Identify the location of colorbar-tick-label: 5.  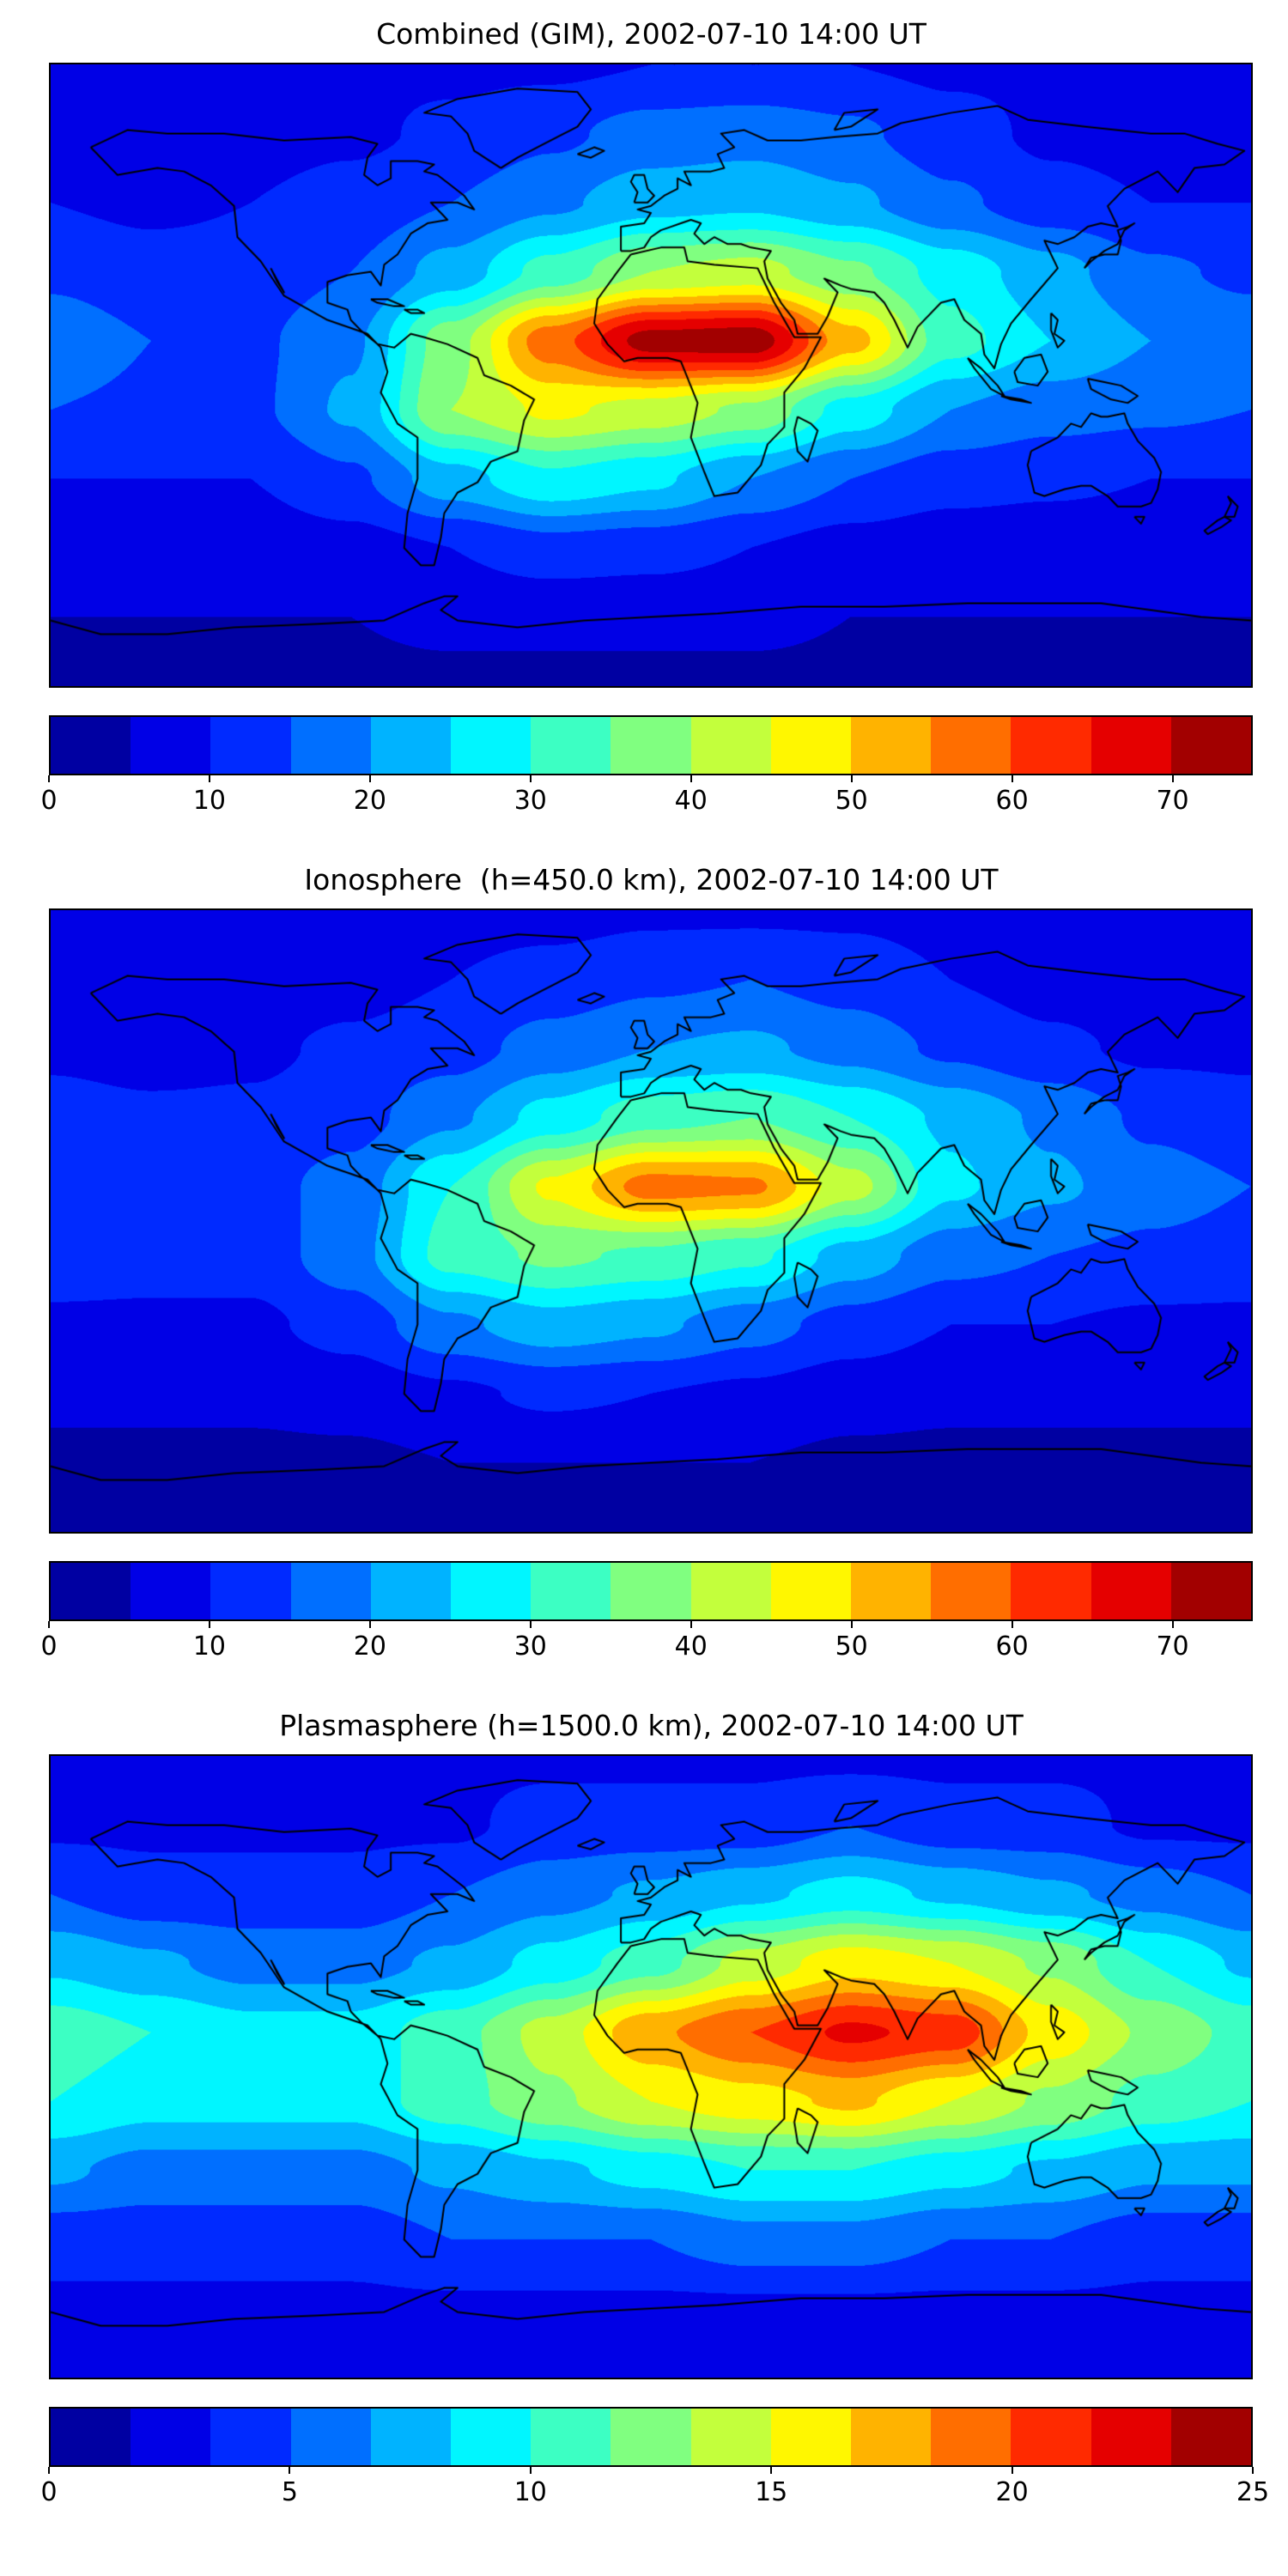
(290, 2492).